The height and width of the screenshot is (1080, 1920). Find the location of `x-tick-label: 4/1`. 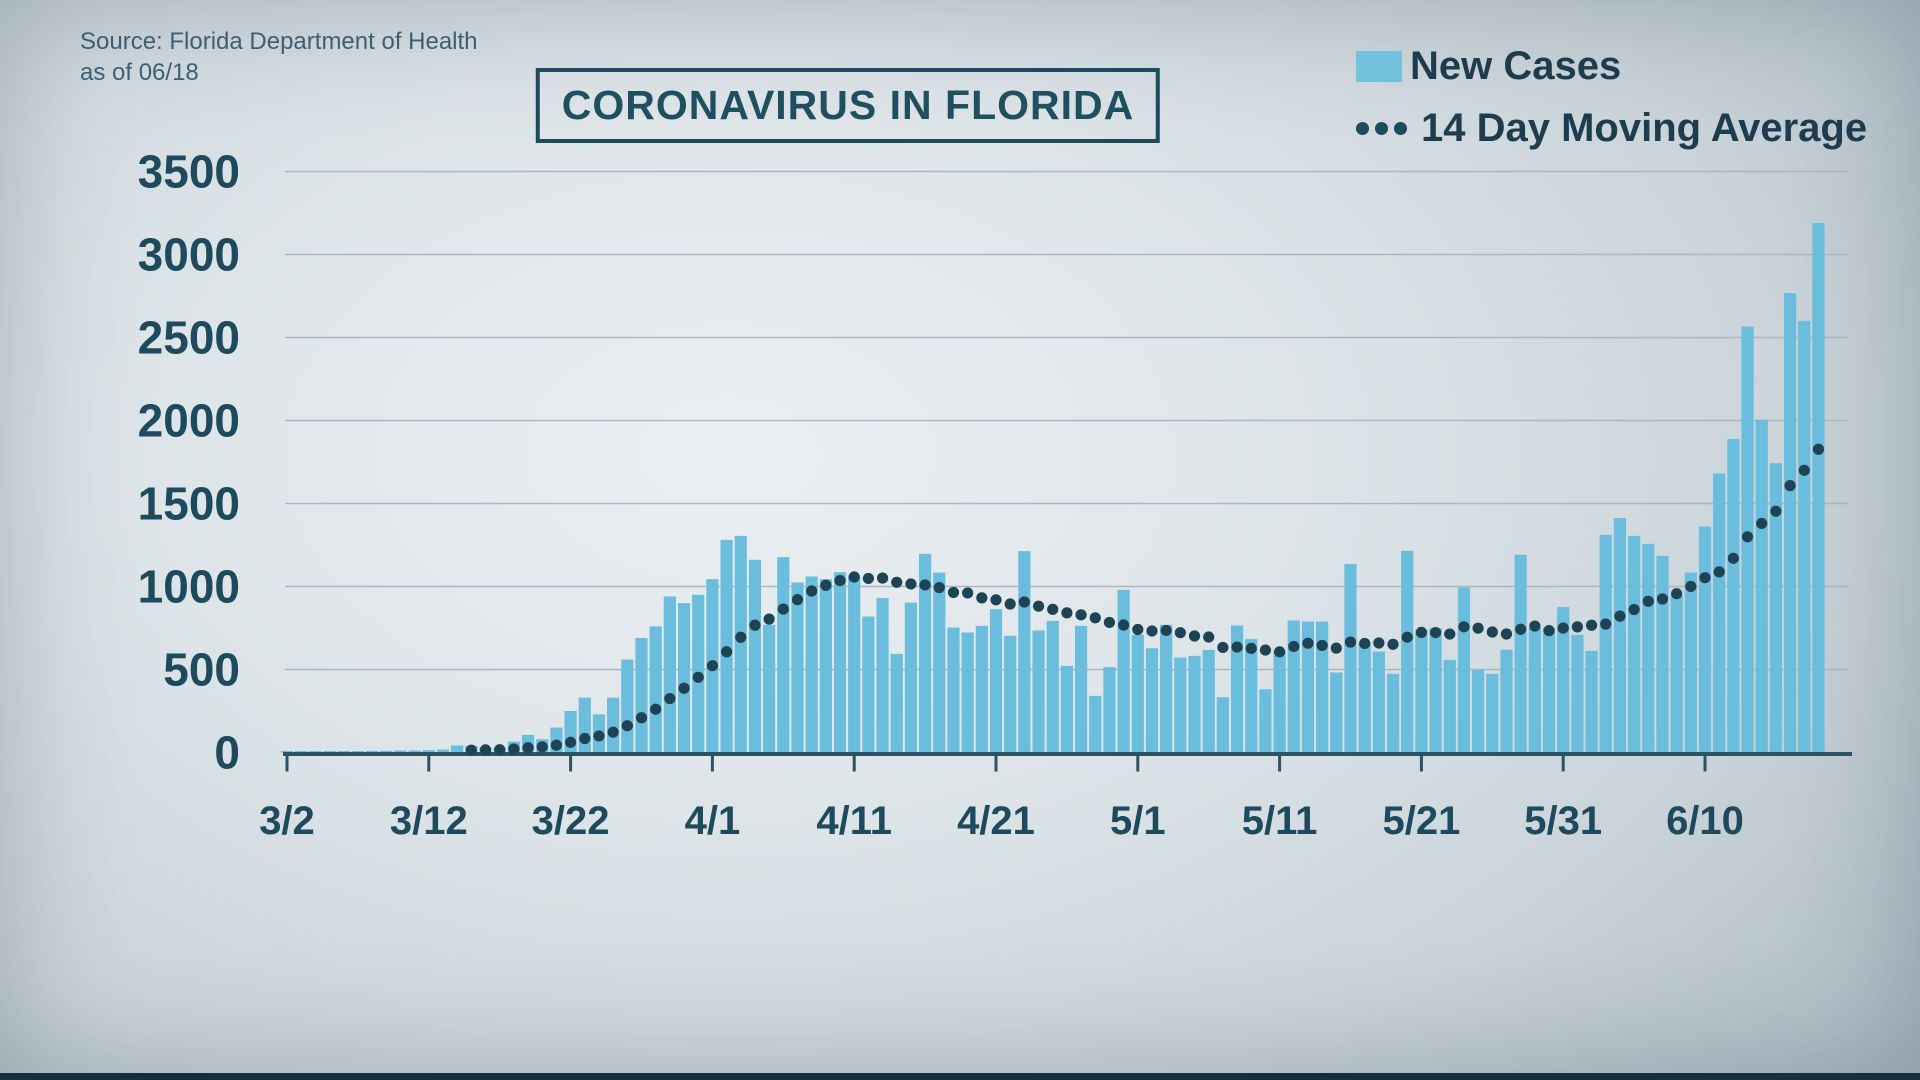

x-tick-label: 4/1 is located at coordinates (713, 821).